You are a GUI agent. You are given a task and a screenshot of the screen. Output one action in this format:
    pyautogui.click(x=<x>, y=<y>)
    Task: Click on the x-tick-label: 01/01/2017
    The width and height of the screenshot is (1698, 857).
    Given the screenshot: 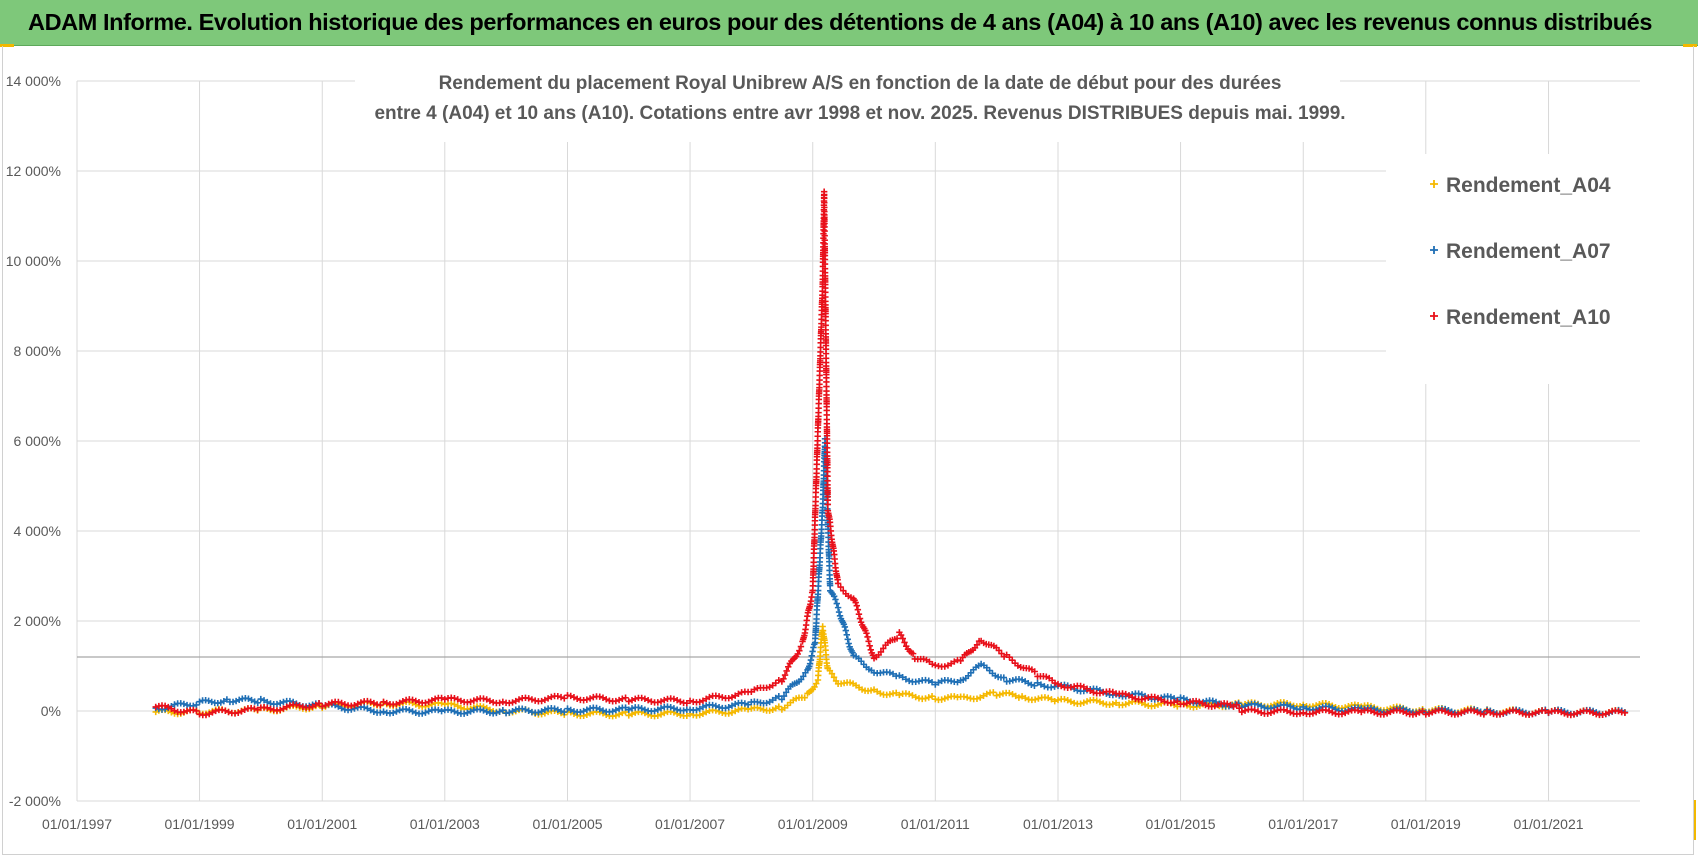 What is the action you would take?
    pyautogui.click(x=1303, y=824)
    